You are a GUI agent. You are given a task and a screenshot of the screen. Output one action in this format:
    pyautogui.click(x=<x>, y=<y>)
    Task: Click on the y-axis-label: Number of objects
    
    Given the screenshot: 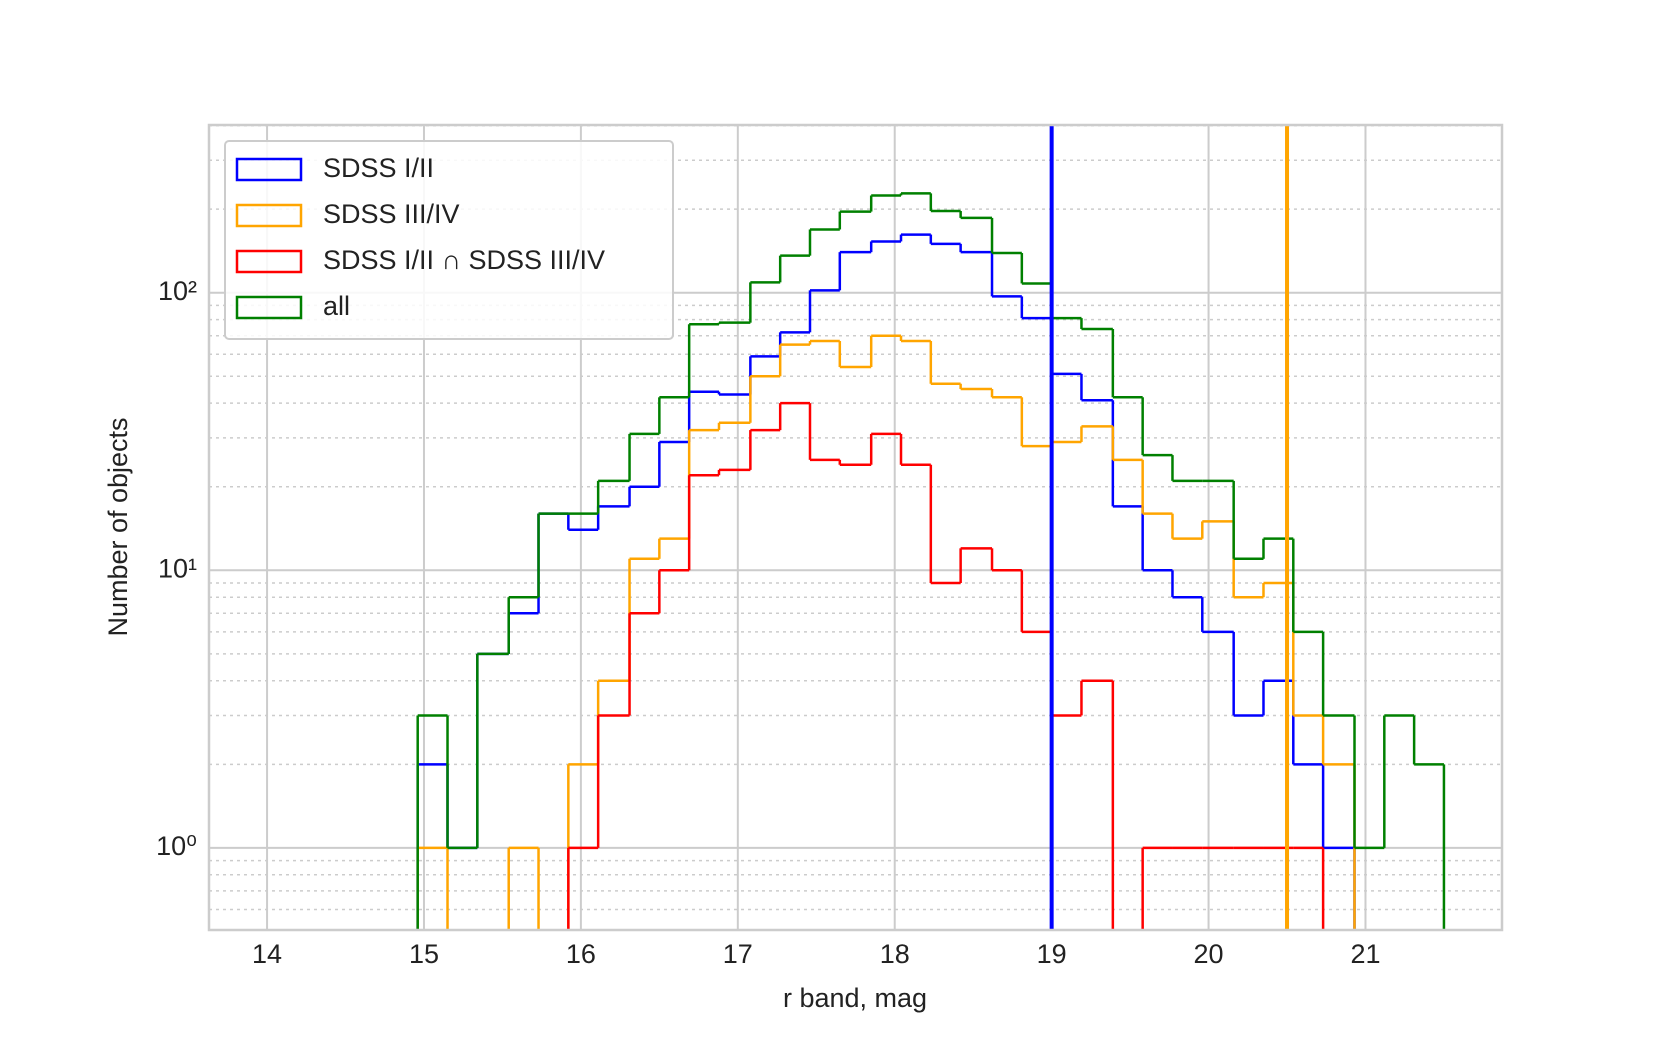 What is the action you would take?
    pyautogui.click(x=118, y=526)
    